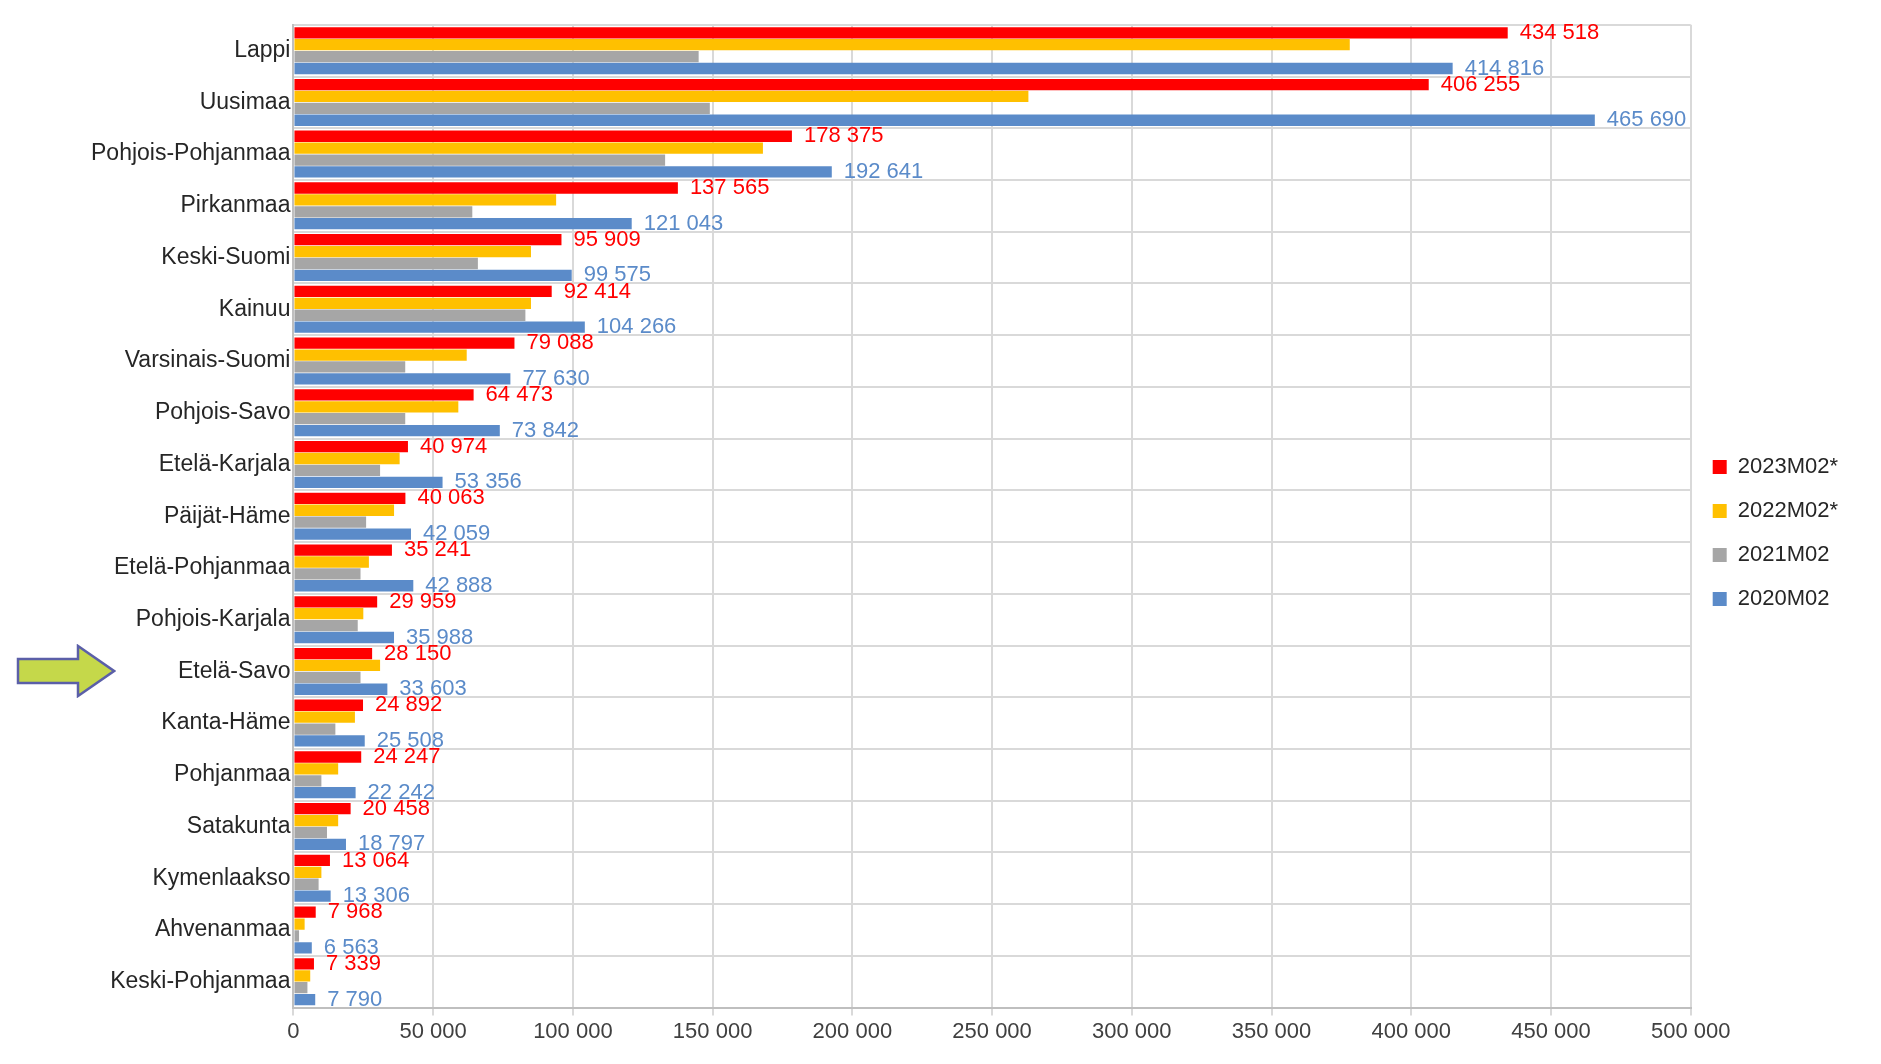 Image resolution: width=1881 pixels, height=1064 pixels. I want to click on y-tick-label: Pohjois-Savo, so click(222, 411).